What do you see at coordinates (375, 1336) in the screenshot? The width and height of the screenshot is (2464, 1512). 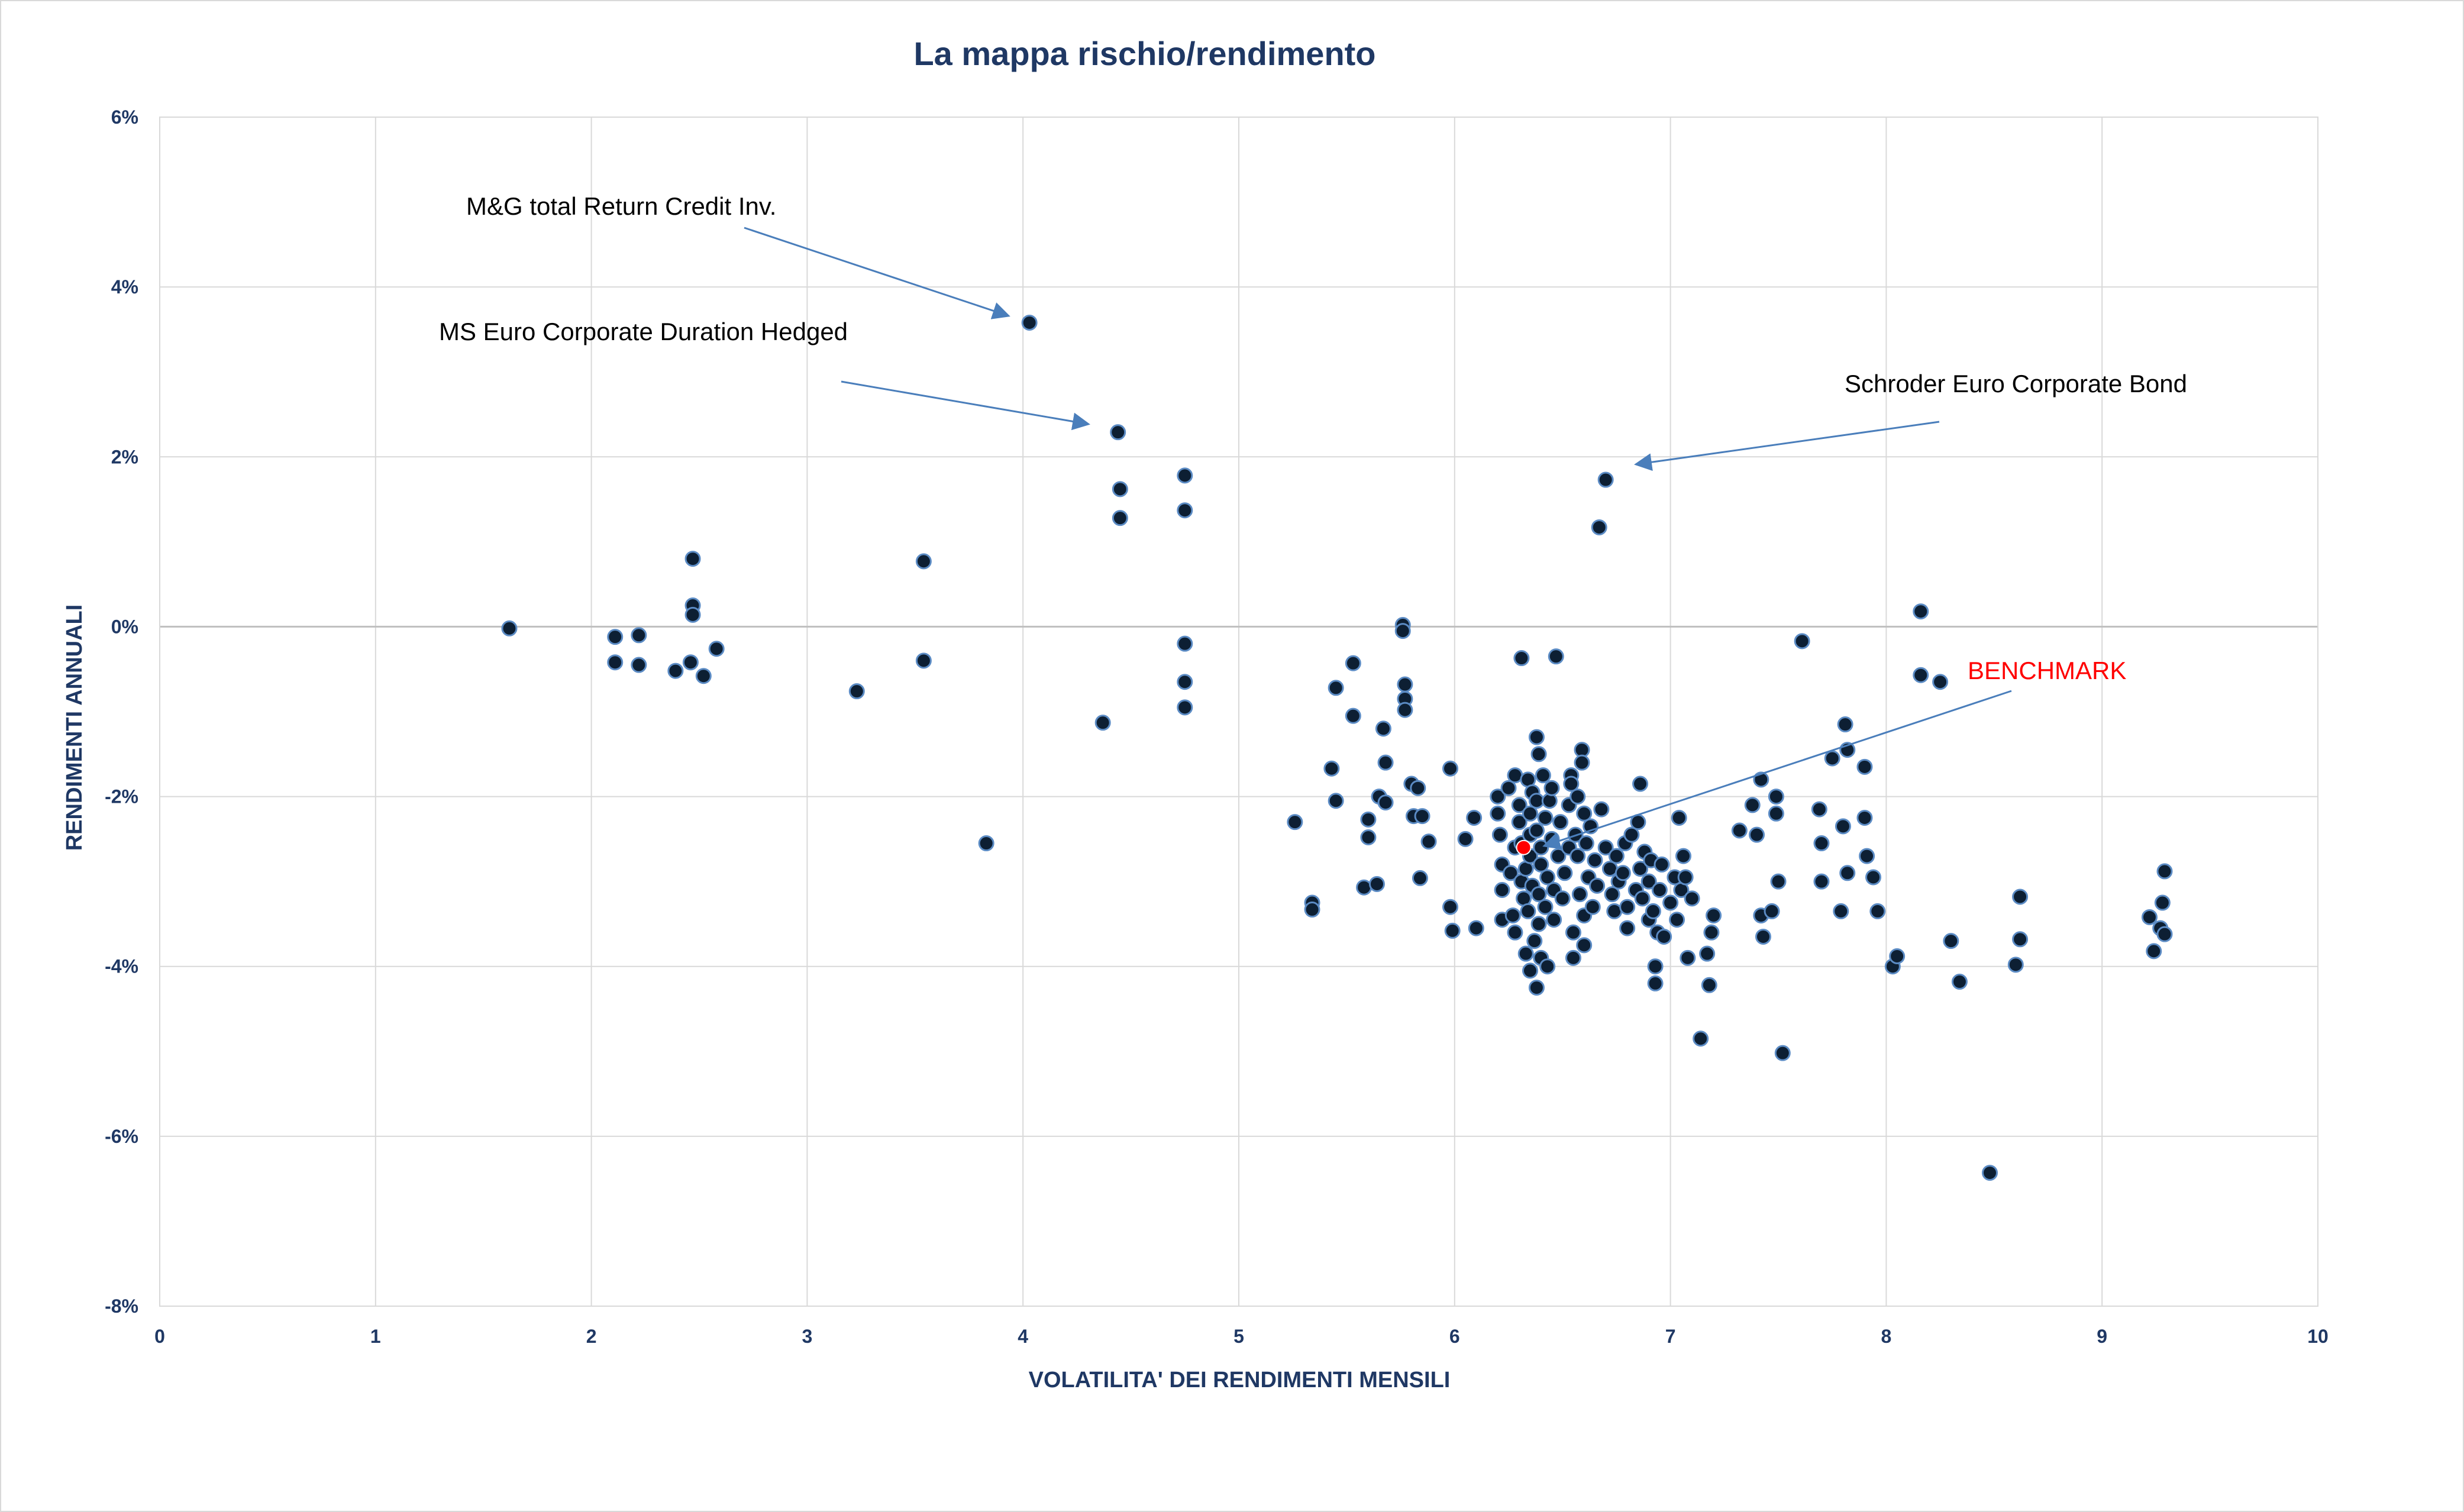 I see `x-tick-label: 1` at bounding box center [375, 1336].